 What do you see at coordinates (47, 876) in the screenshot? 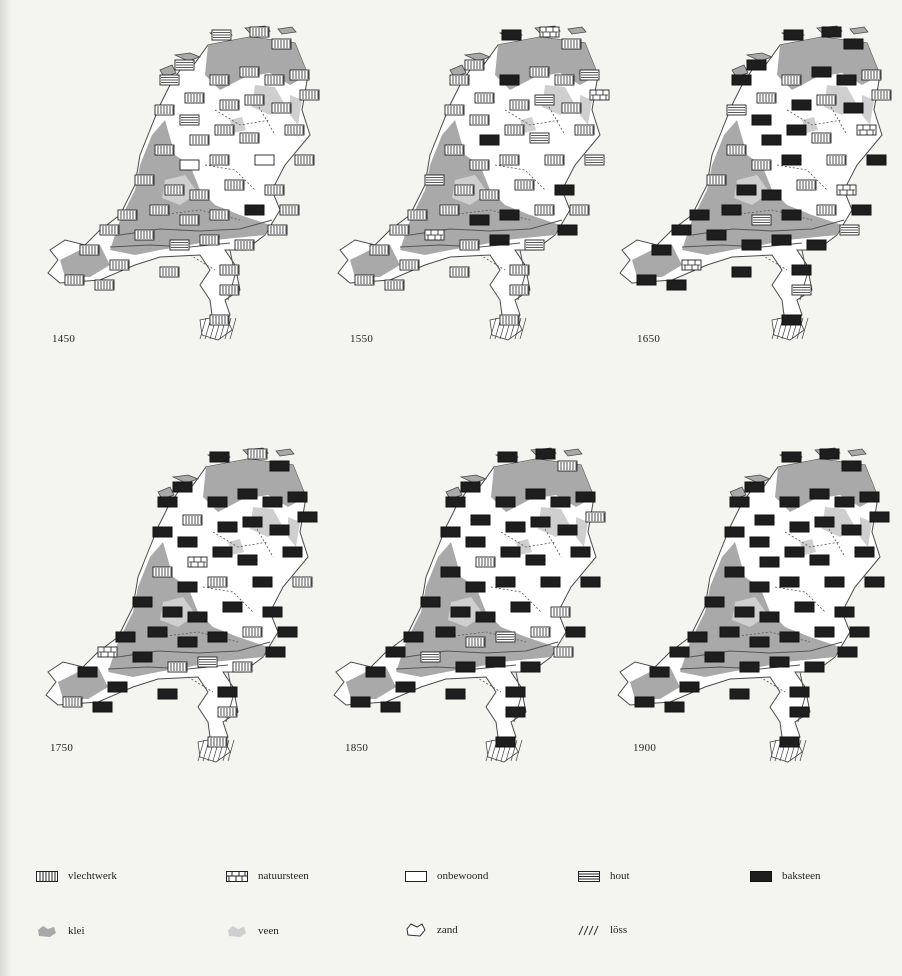
I see `vlechtwerk-swatch-icon` at bounding box center [47, 876].